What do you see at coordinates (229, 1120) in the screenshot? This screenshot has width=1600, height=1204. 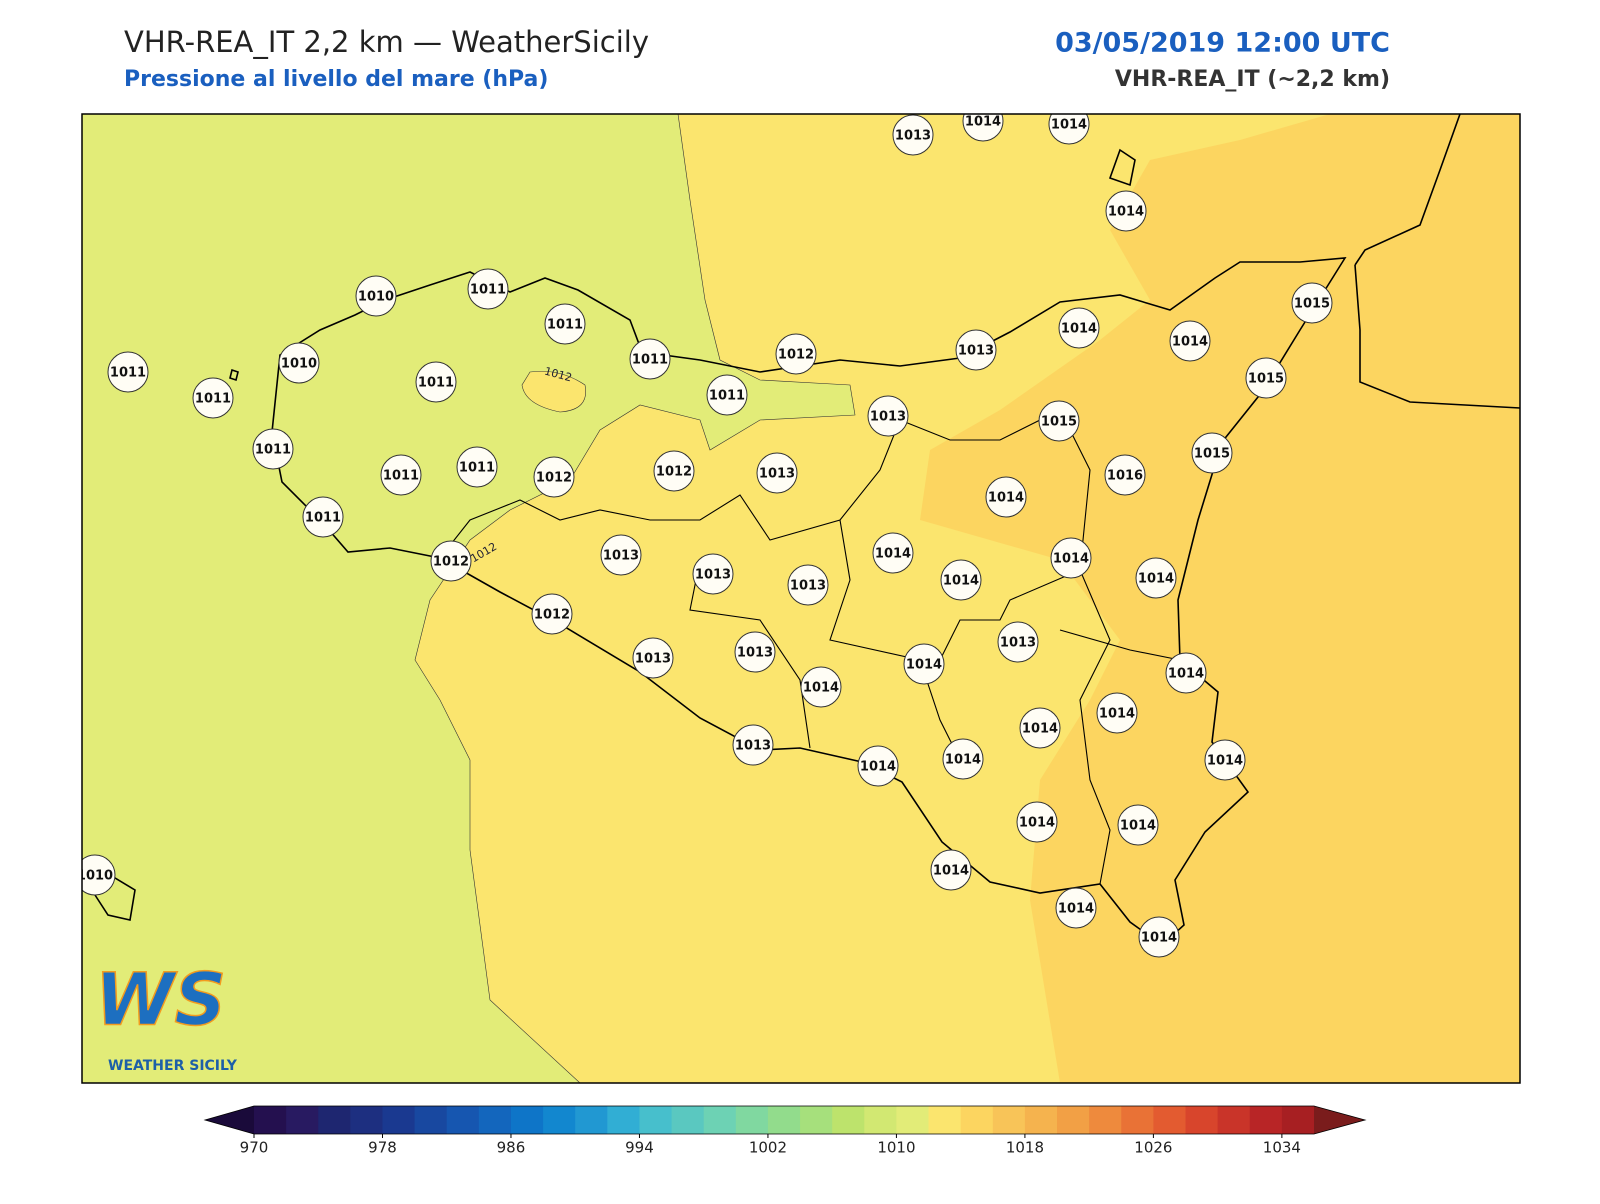 I see `colorbar-extend-low` at bounding box center [229, 1120].